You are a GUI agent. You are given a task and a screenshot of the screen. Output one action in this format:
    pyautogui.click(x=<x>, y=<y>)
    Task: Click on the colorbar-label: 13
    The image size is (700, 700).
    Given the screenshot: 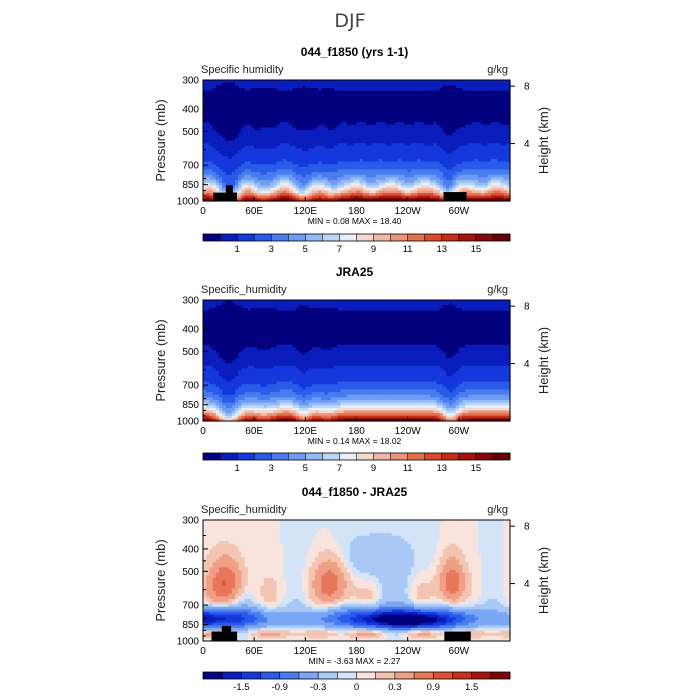 What is the action you would take?
    pyautogui.click(x=441, y=249)
    